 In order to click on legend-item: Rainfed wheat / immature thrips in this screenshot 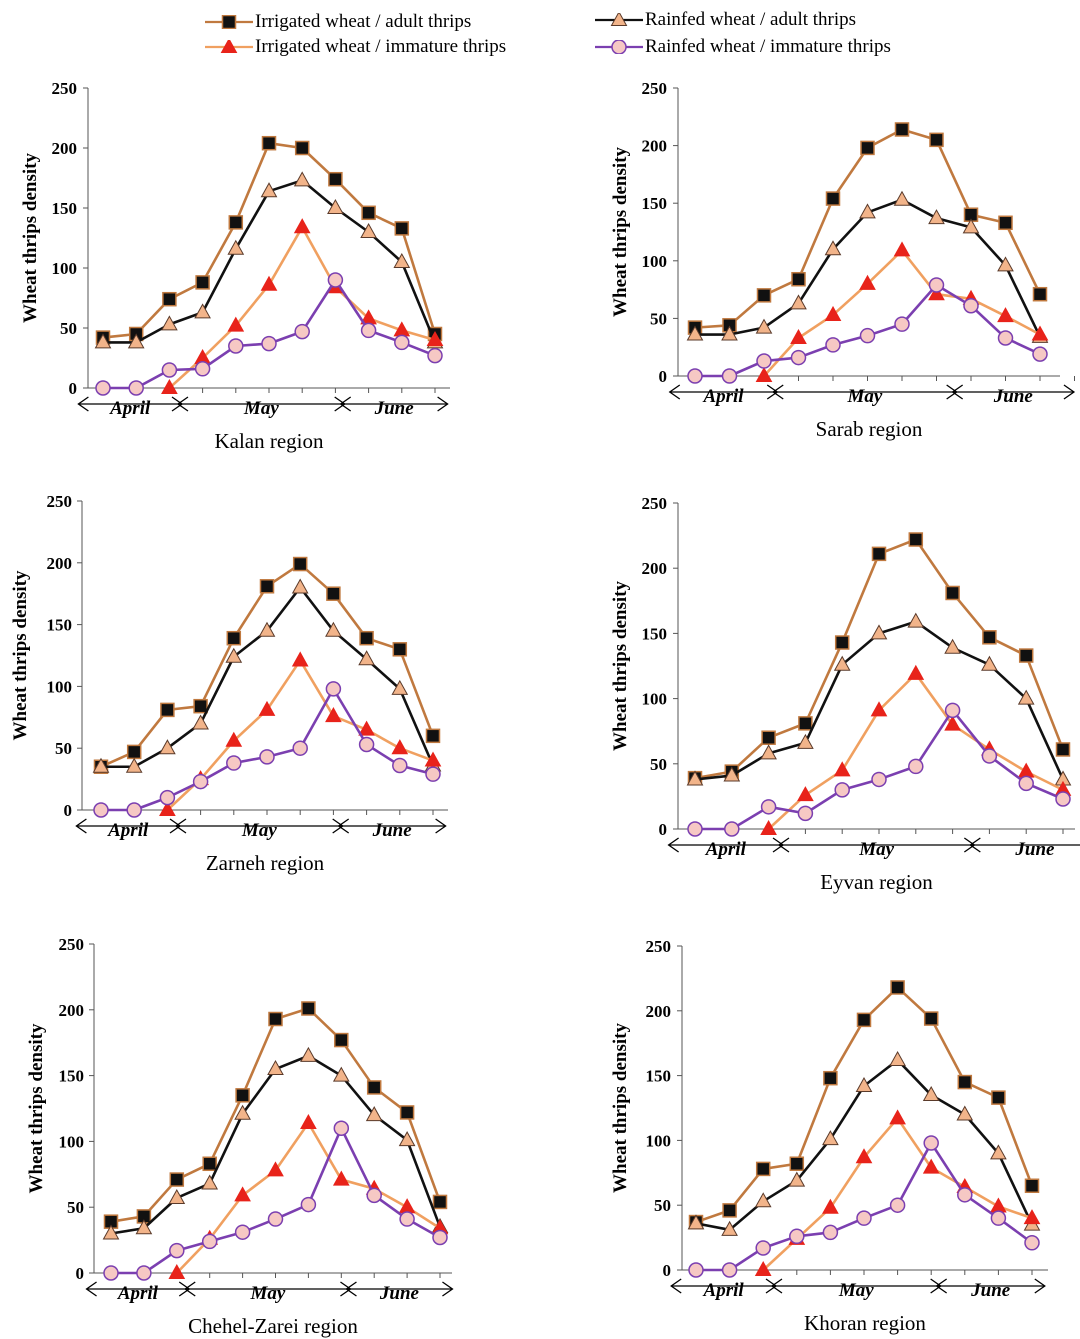, I will do `click(743, 47)`.